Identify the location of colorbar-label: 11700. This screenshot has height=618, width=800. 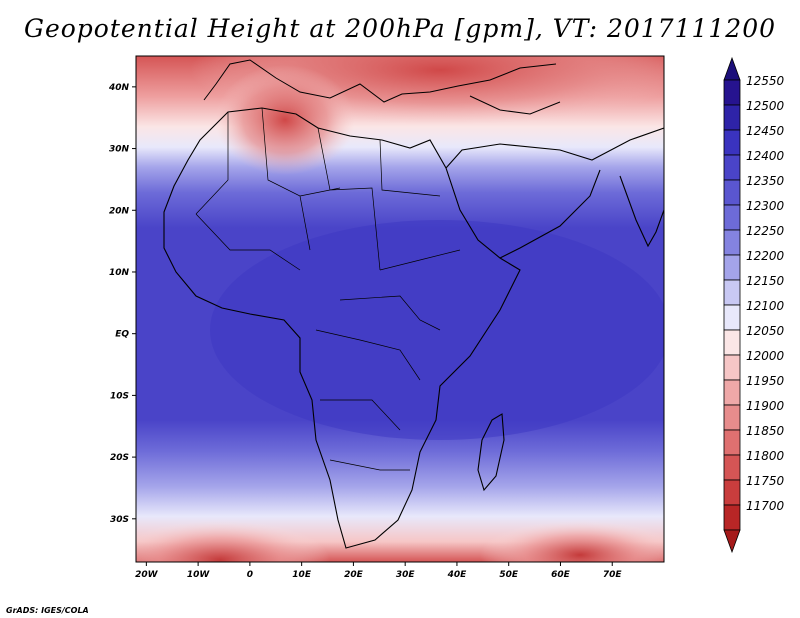
(765, 506).